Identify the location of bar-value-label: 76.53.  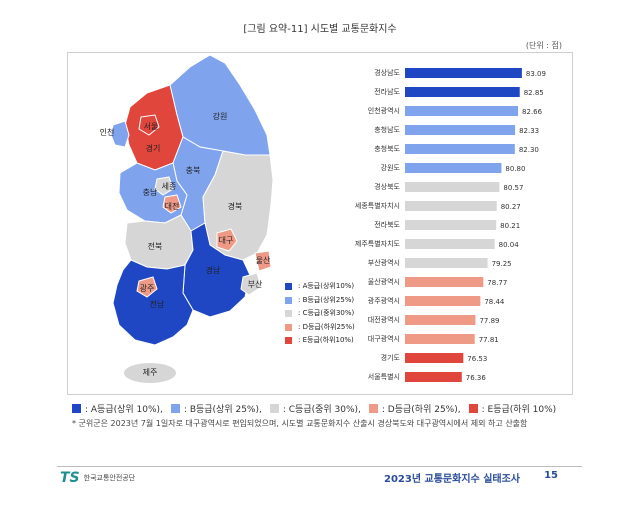
(477, 359).